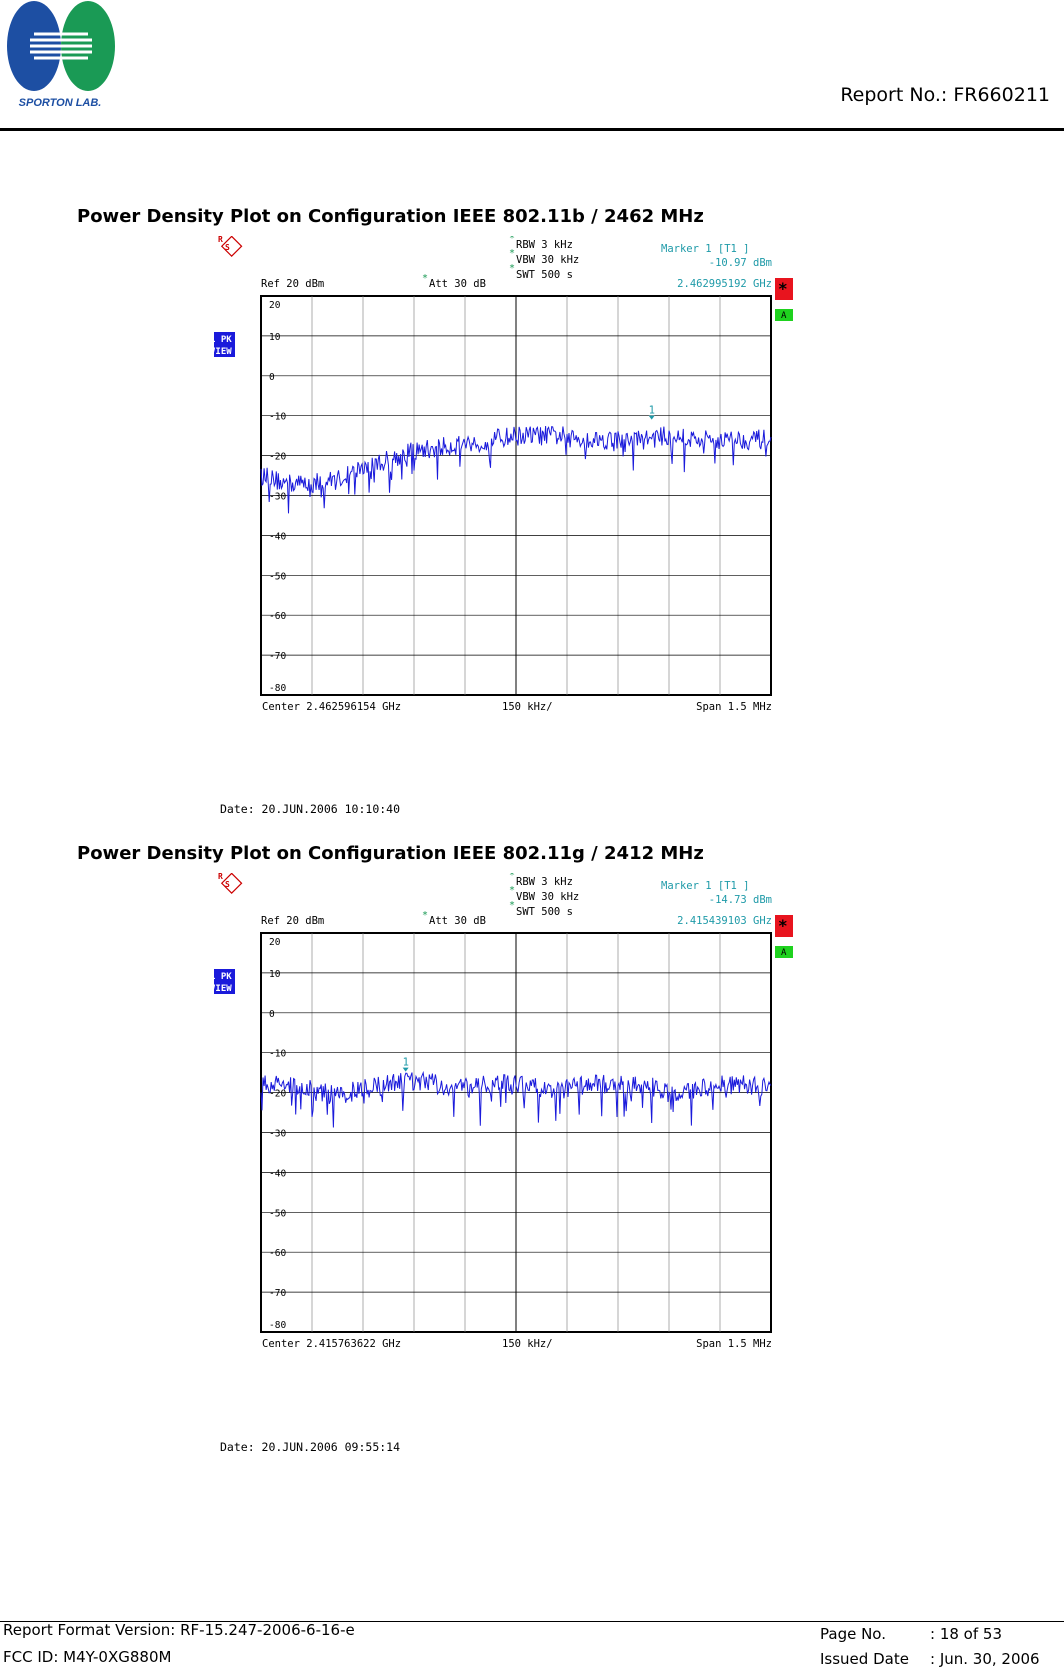 Image resolution: width=1064 pixels, height=1670 pixels. I want to click on plot-1-date: Date: 20.JUN.2006 10:10:40, so click(310, 809).